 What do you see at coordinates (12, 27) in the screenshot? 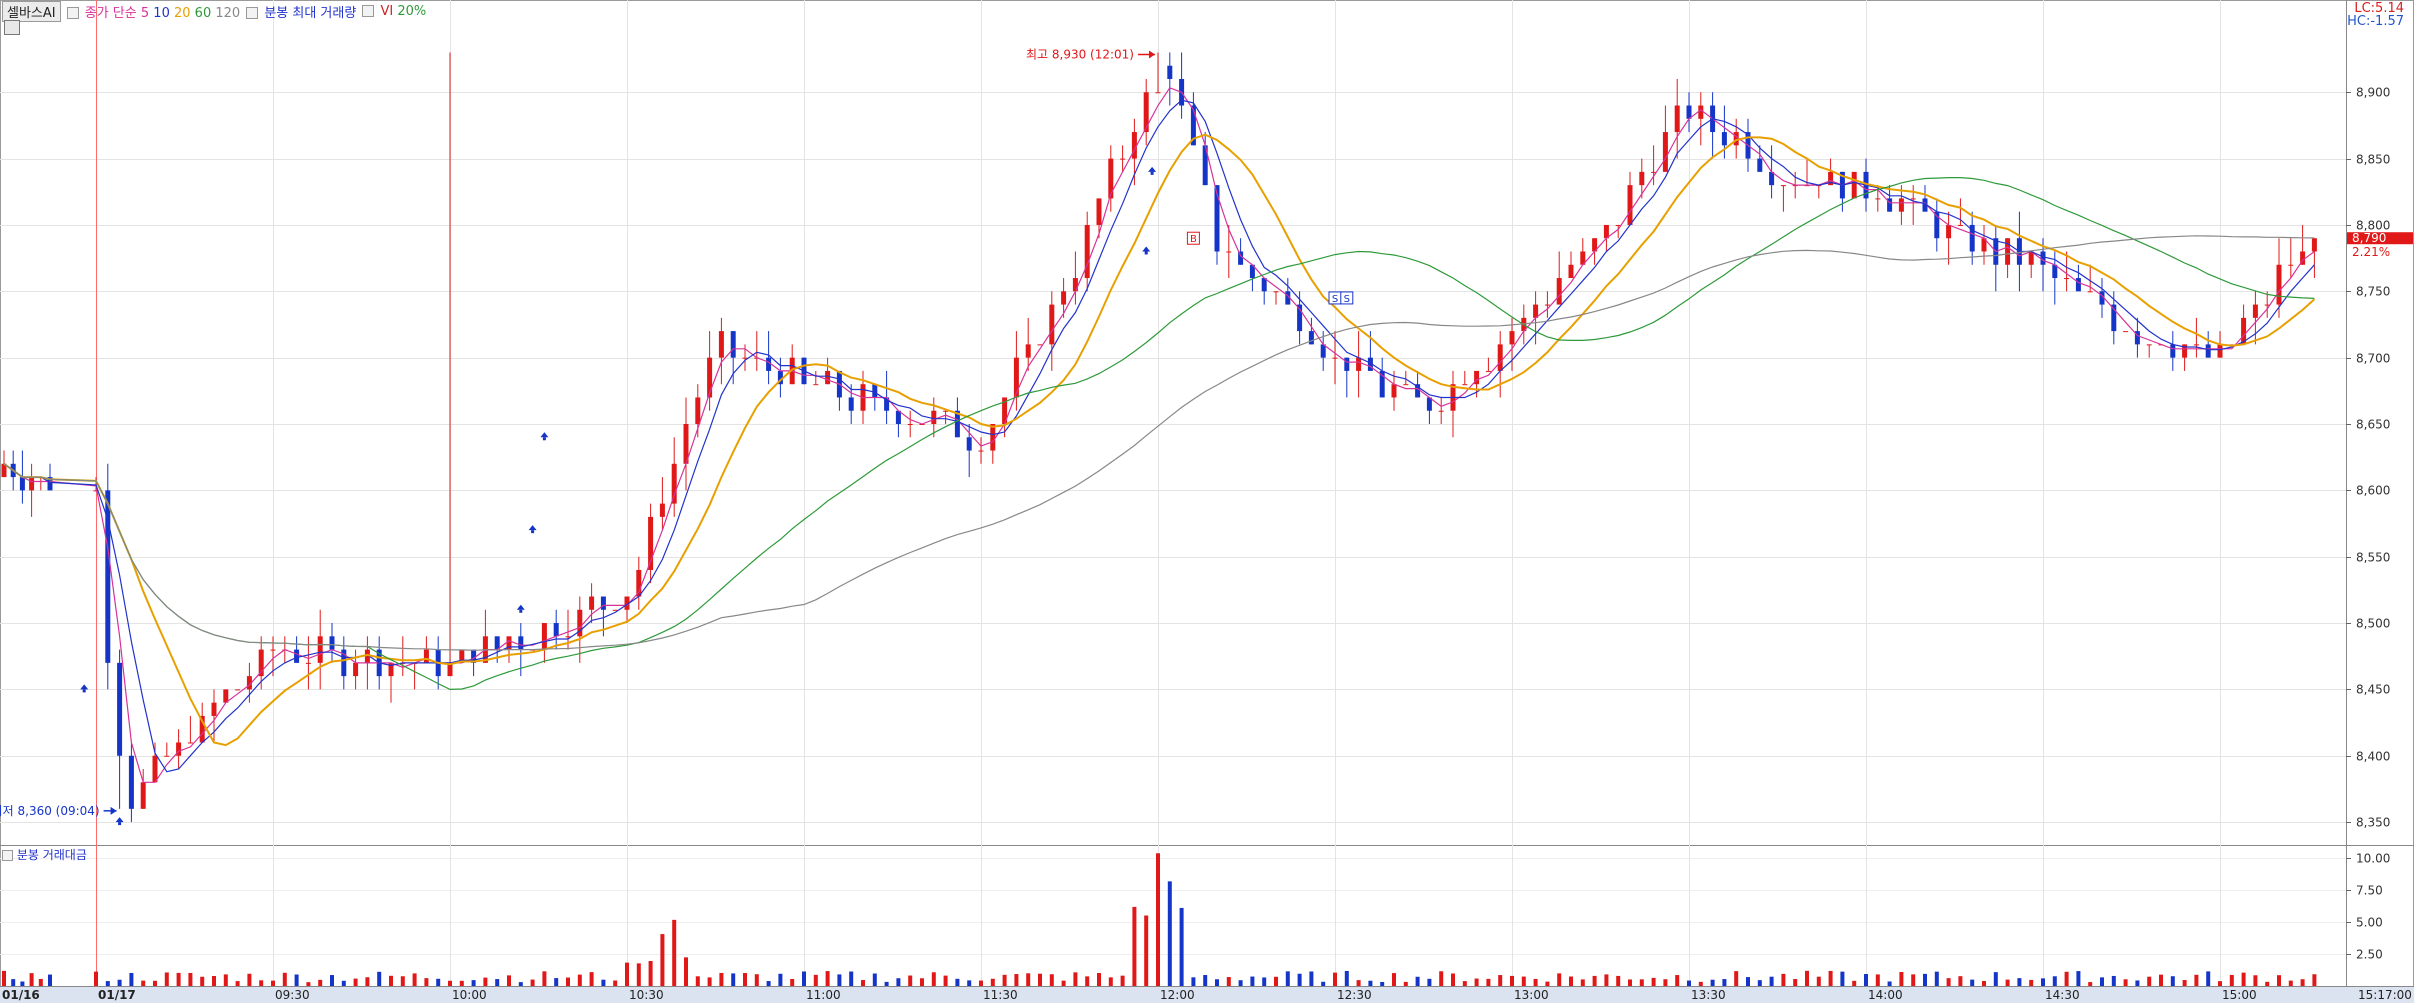
I see `calculator-icon` at bounding box center [12, 27].